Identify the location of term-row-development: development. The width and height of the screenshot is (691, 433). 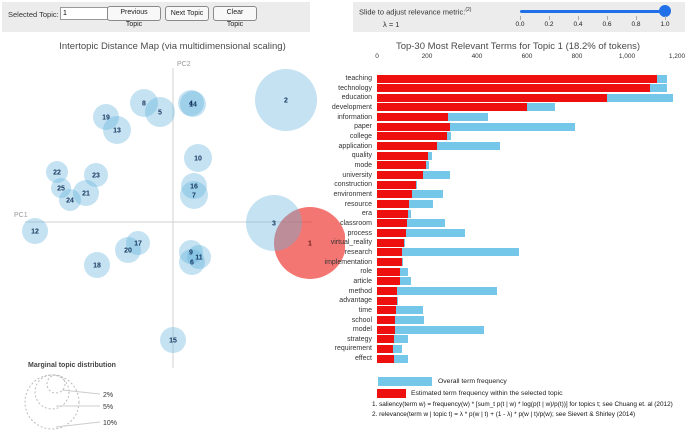
(345, 107).